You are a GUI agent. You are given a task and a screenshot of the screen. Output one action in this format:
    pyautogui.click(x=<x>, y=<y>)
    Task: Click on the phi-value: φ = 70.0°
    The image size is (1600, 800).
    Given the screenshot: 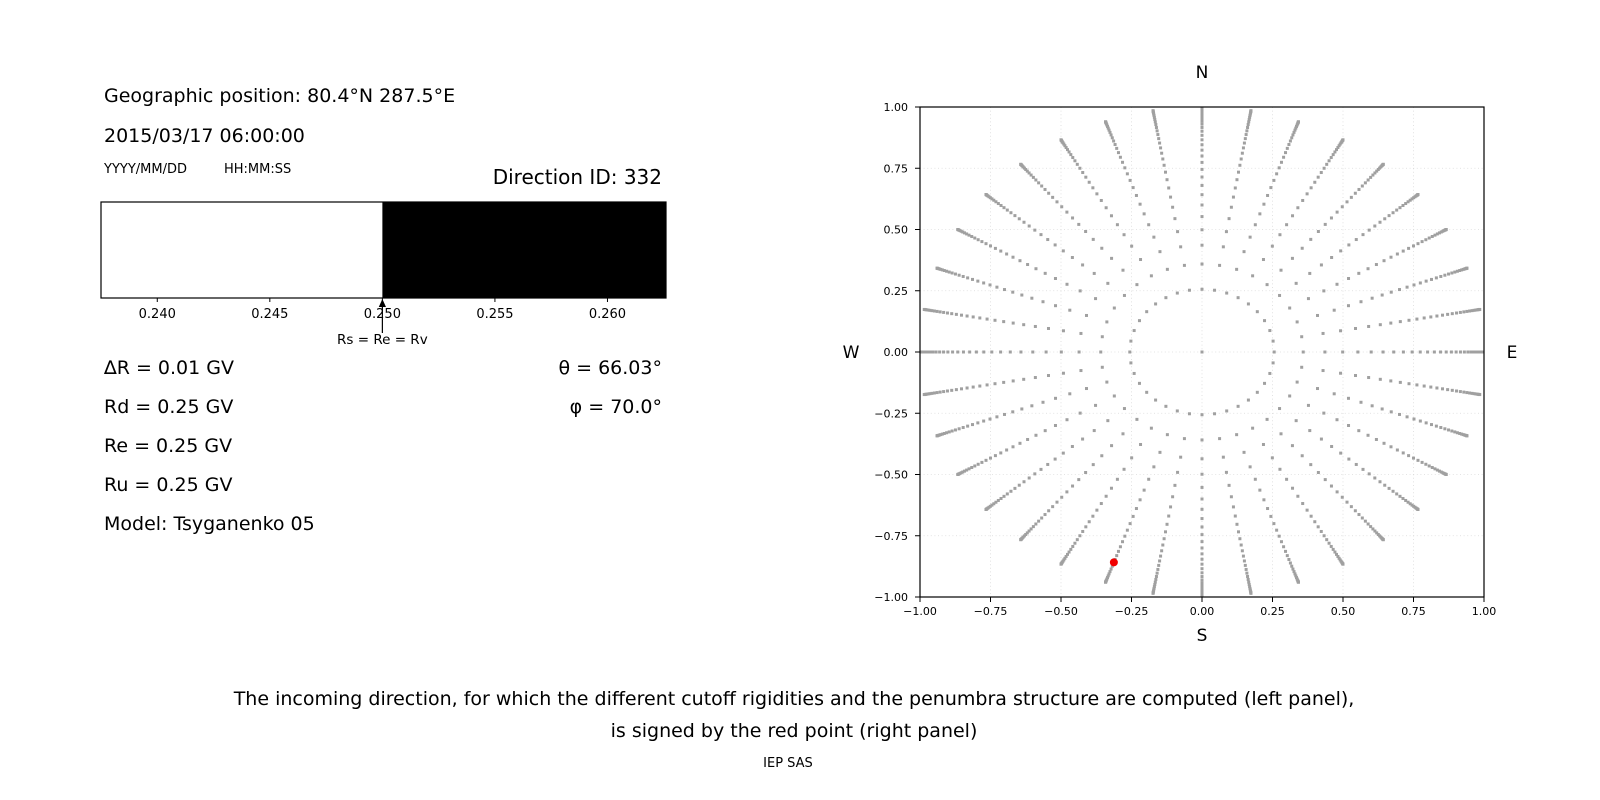 What is the action you would take?
    pyautogui.click(x=615, y=407)
    